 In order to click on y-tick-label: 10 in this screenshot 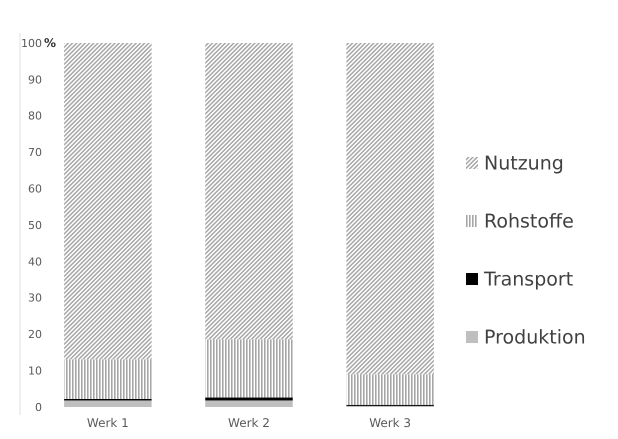, I will do `click(35, 371)`.